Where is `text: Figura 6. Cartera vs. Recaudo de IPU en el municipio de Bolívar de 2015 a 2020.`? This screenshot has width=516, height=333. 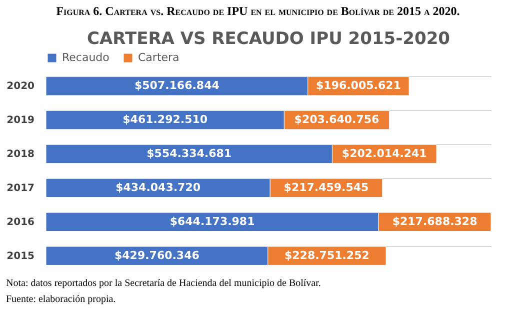
text: Figura 6. Cartera vs. Recaudo de IPU en el municipio de Bolívar de 2015 a 2020. is located at coordinates (258, 11).